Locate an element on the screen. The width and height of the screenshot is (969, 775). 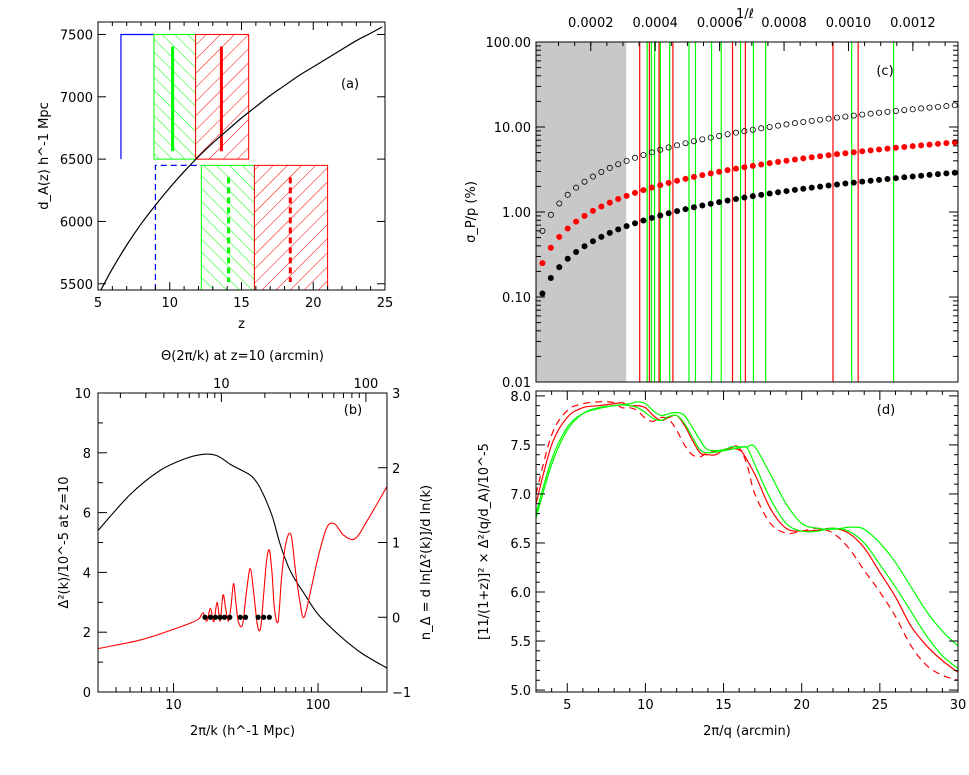
top-tick-label: 0.0010 is located at coordinates (849, 23).